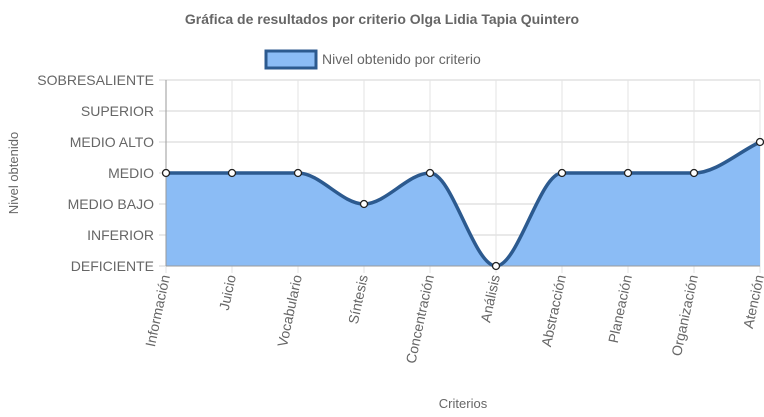 The height and width of the screenshot is (417, 764). I want to click on legend-swatch, so click(291, 59).